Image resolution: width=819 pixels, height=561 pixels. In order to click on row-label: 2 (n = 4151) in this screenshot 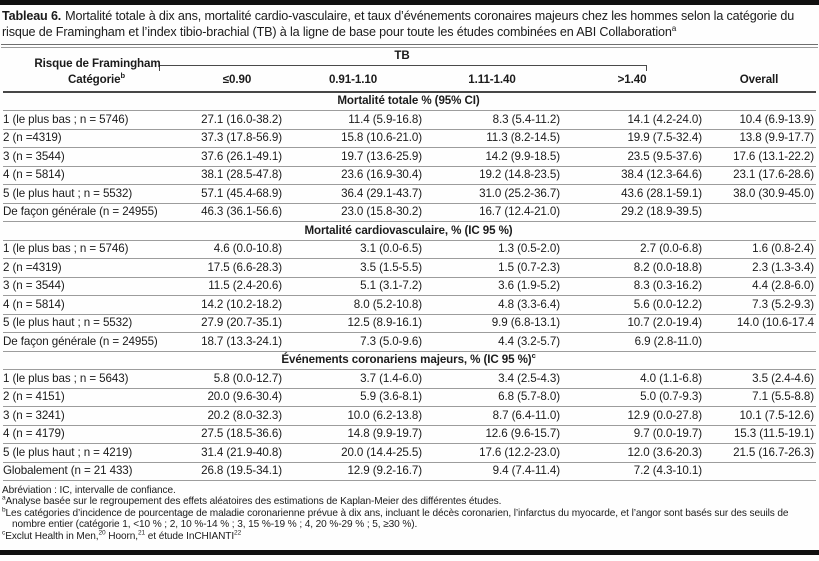, I will do `click(34, 396)`.